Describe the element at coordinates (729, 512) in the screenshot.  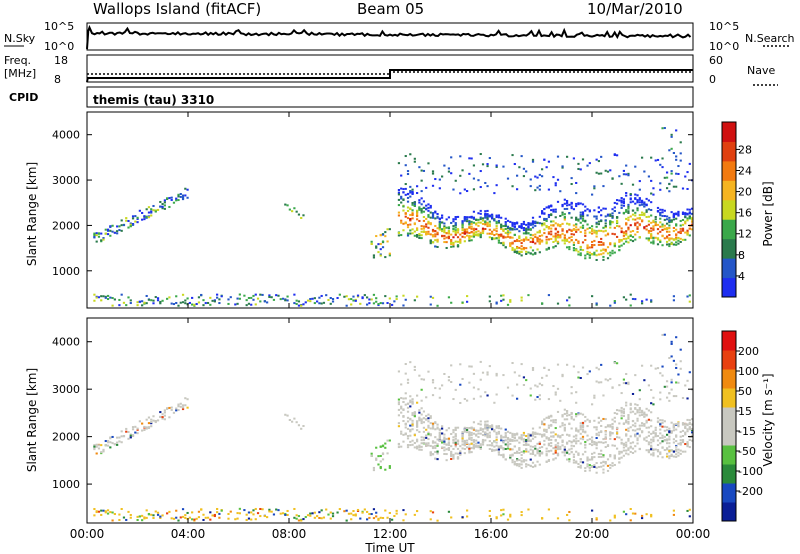
I see `velocity-cbar-swatch` at that location.